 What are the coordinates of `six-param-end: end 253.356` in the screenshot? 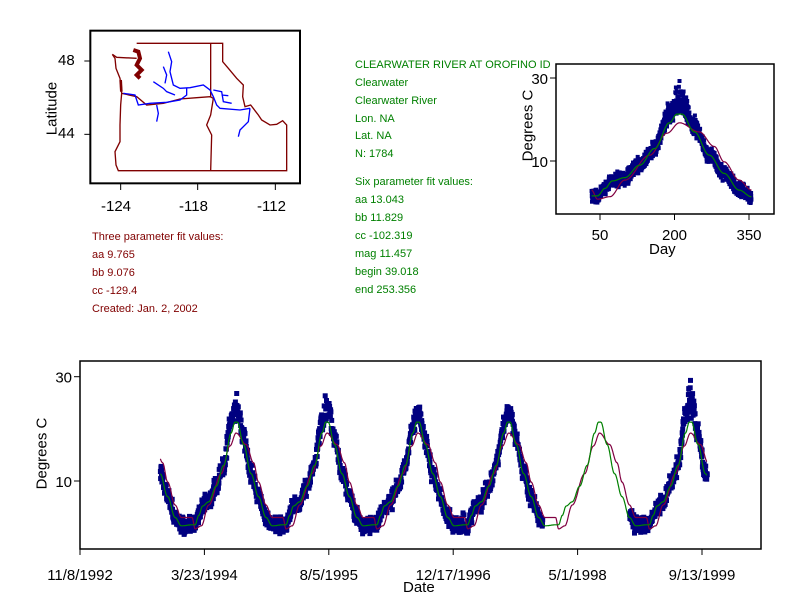 It's located at (386, 290).